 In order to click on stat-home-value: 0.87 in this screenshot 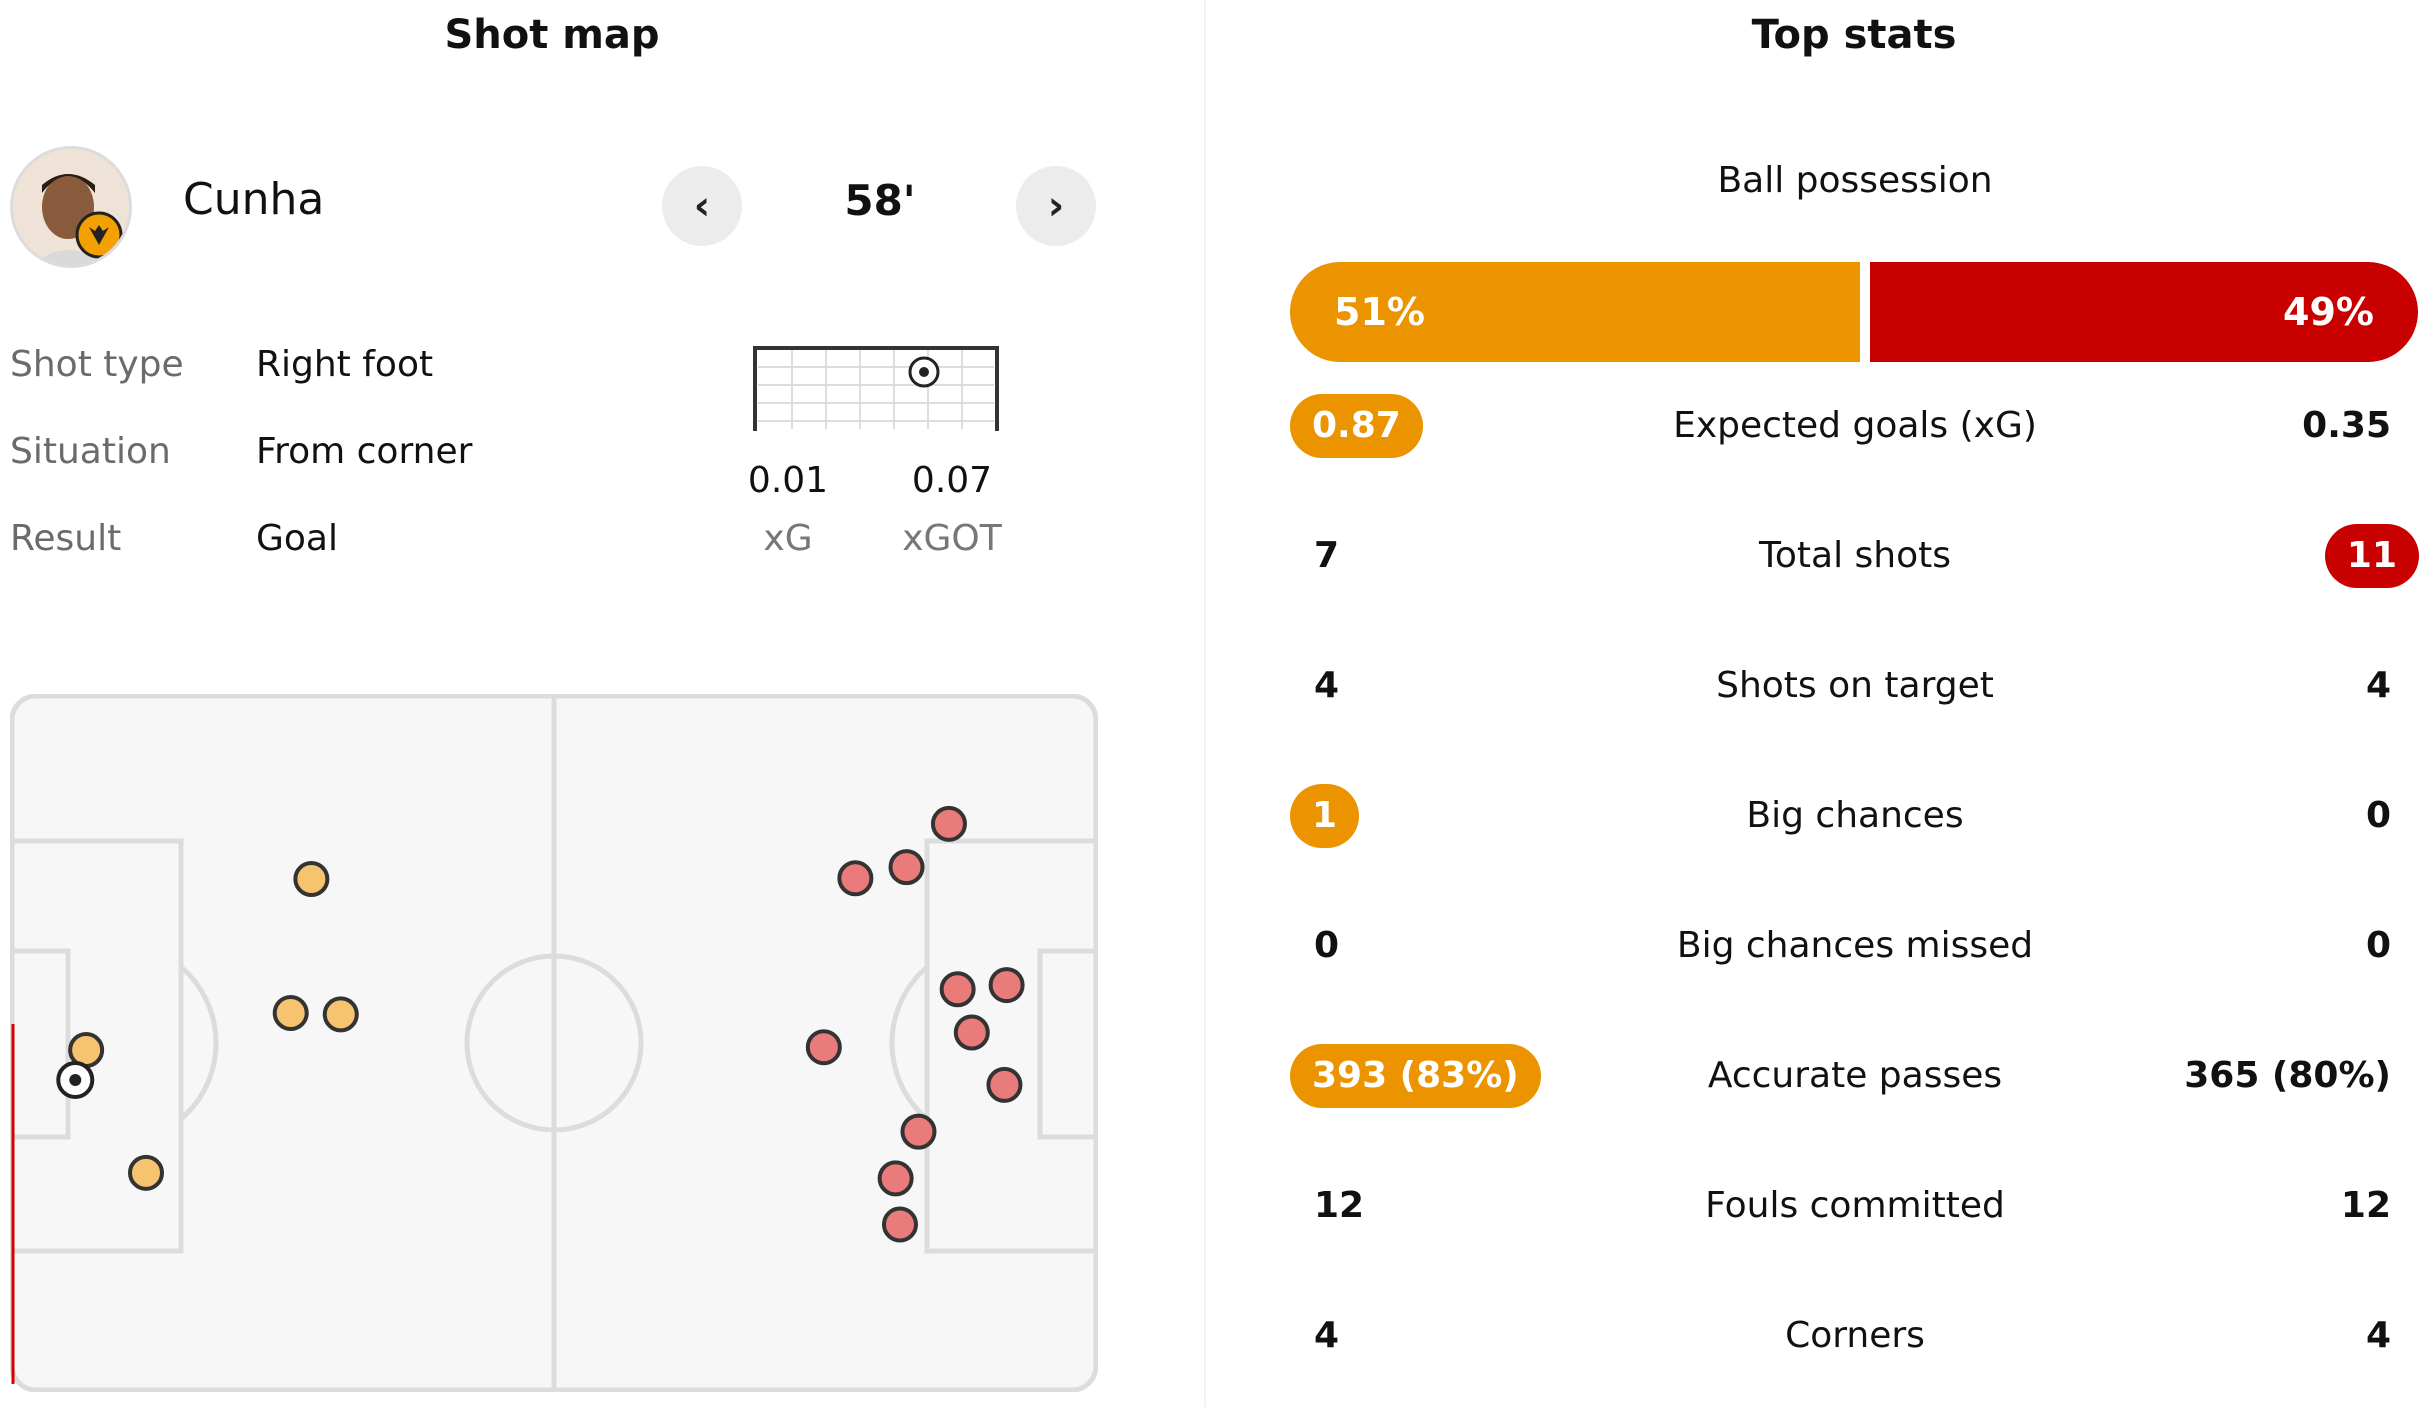, I will do `click(1356, 426)`.